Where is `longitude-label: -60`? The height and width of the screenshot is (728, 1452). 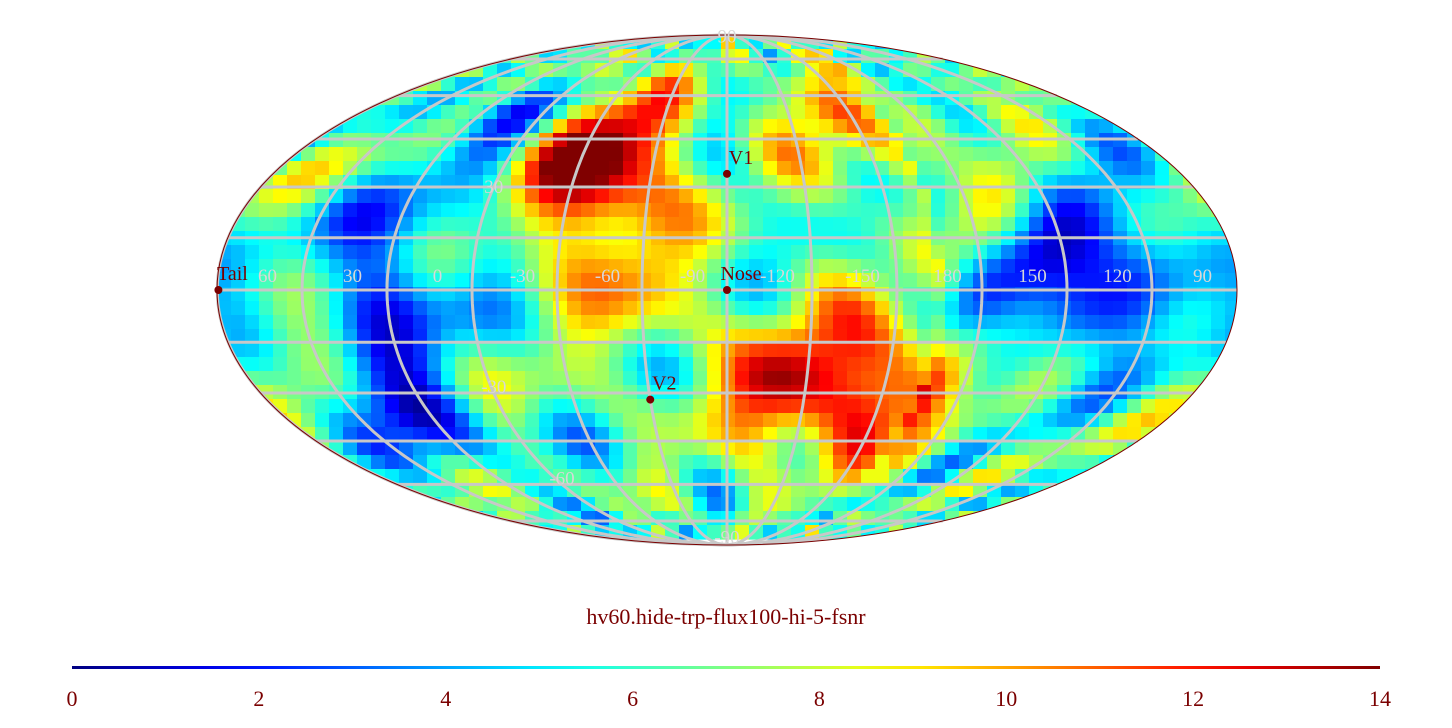 longitude-label: -60 is located at coordinates (607, 276).